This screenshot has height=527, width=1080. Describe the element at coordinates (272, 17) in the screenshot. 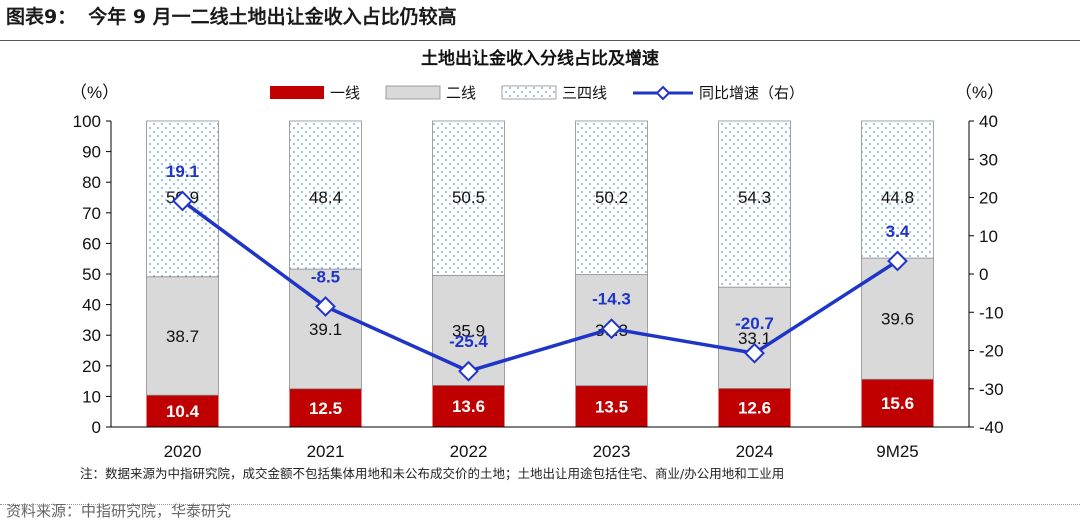

I see `figure-title-text: 今年 9 月一二线土地出让金收入占比仍较高` at that location.